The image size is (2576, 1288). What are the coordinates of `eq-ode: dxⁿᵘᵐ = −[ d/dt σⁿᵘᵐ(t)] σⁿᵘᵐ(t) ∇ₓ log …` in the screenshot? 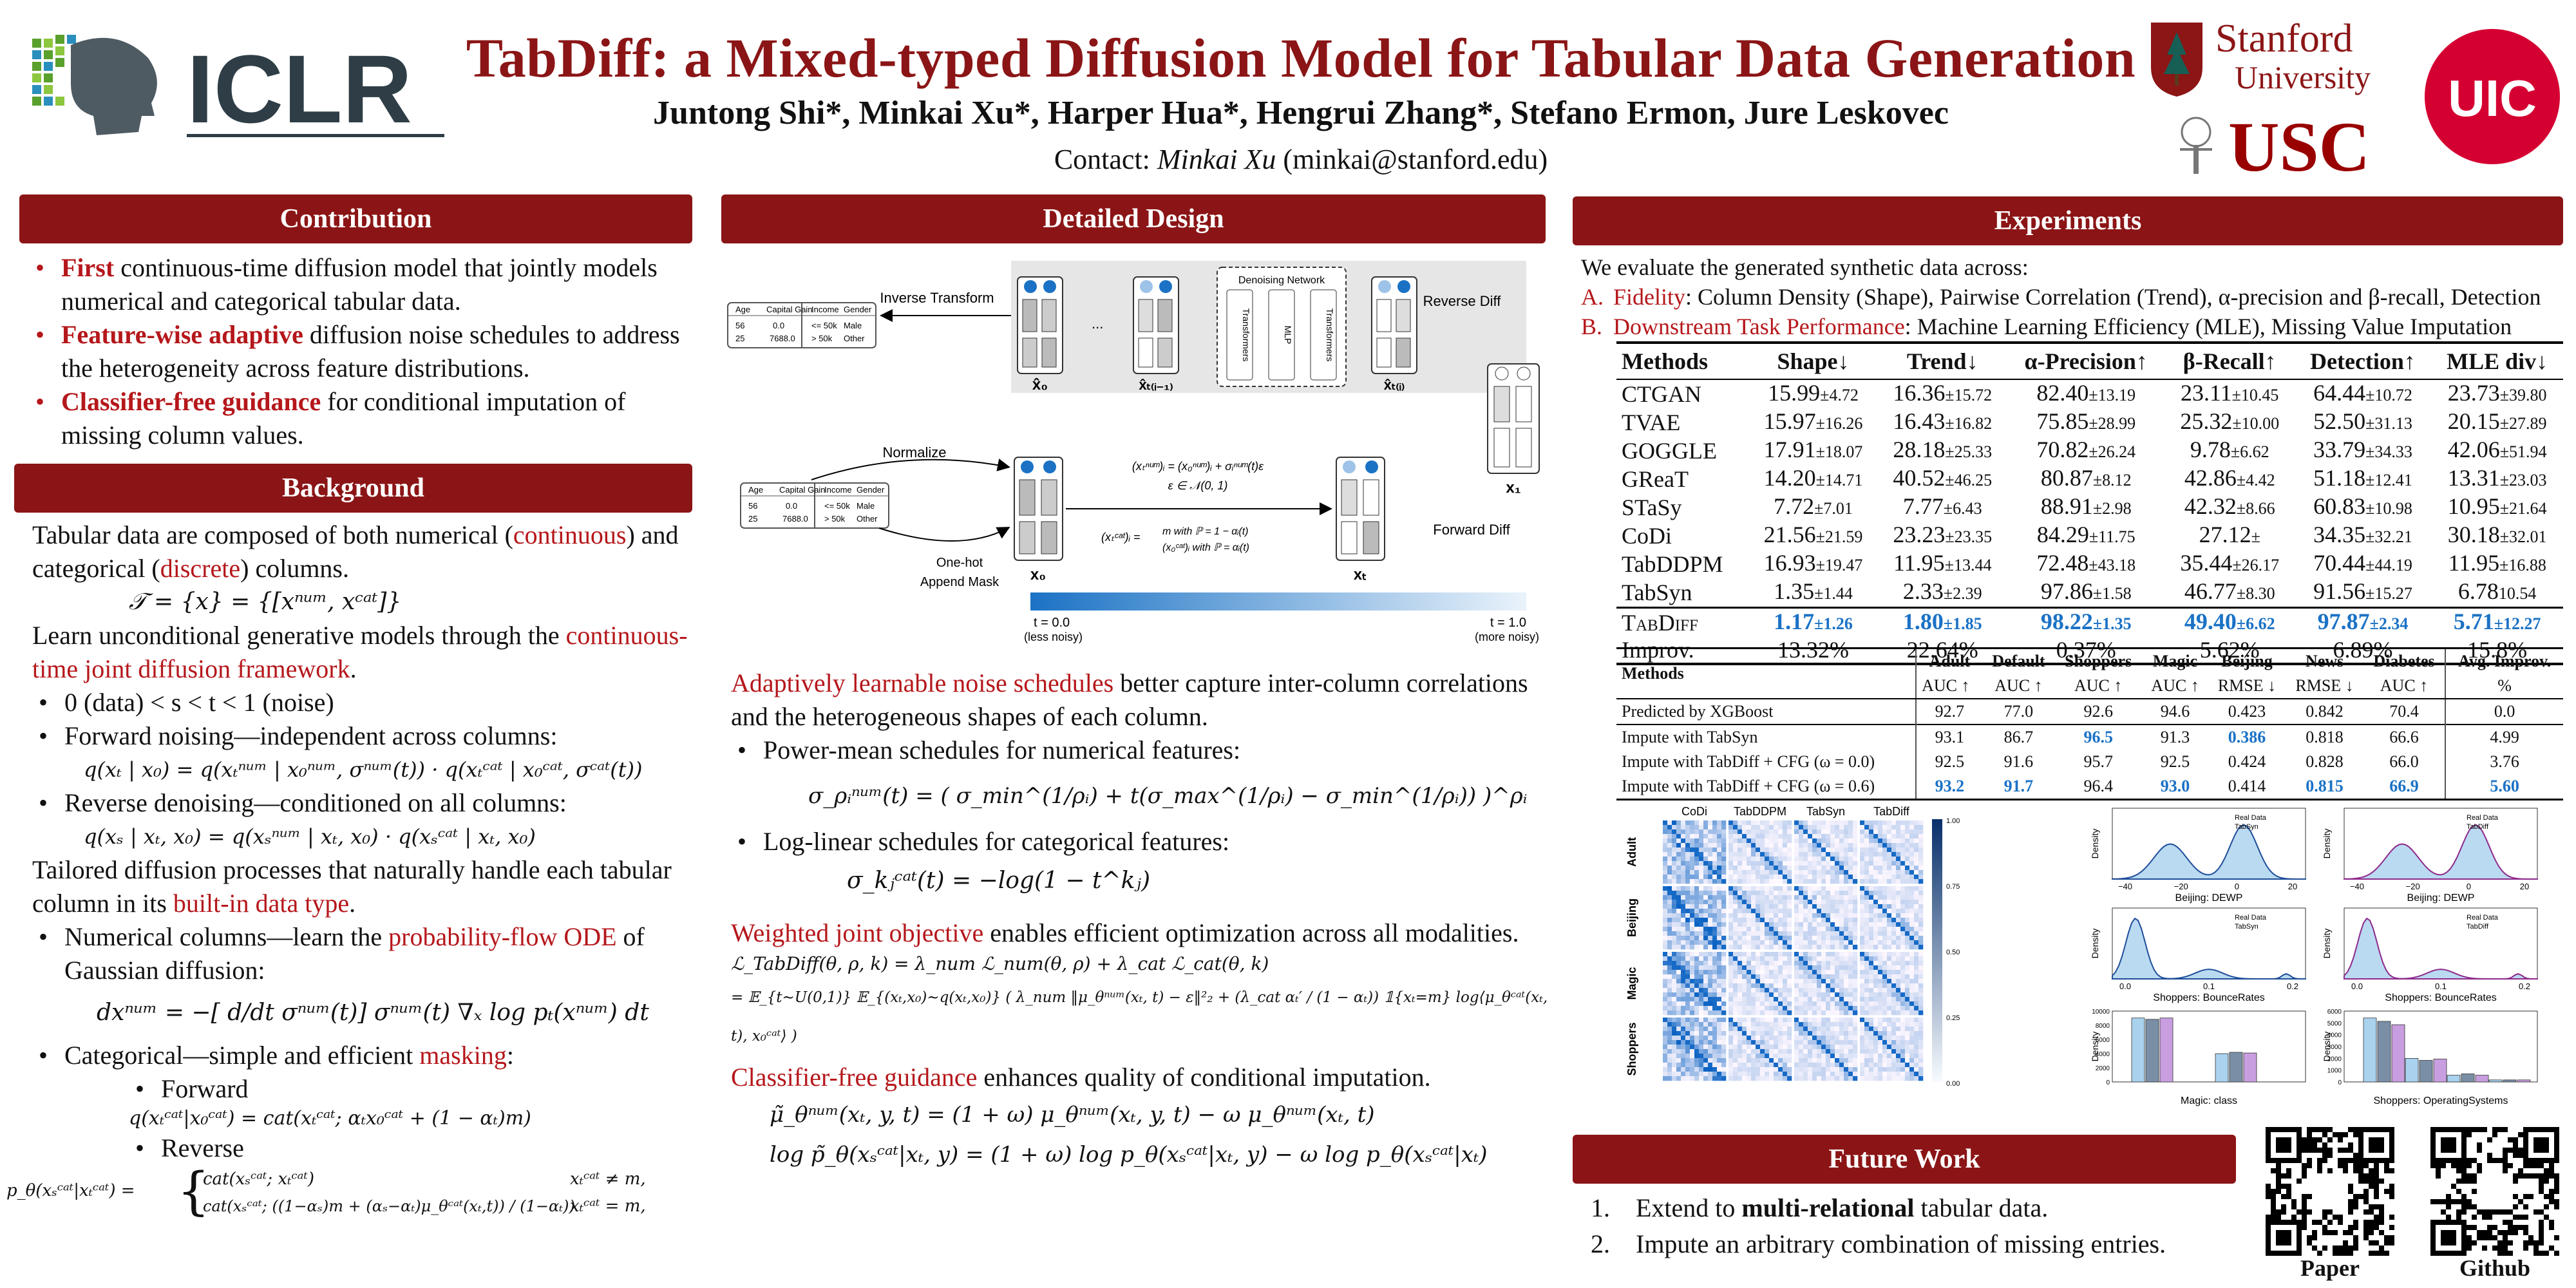 It's located at (373, 1012).